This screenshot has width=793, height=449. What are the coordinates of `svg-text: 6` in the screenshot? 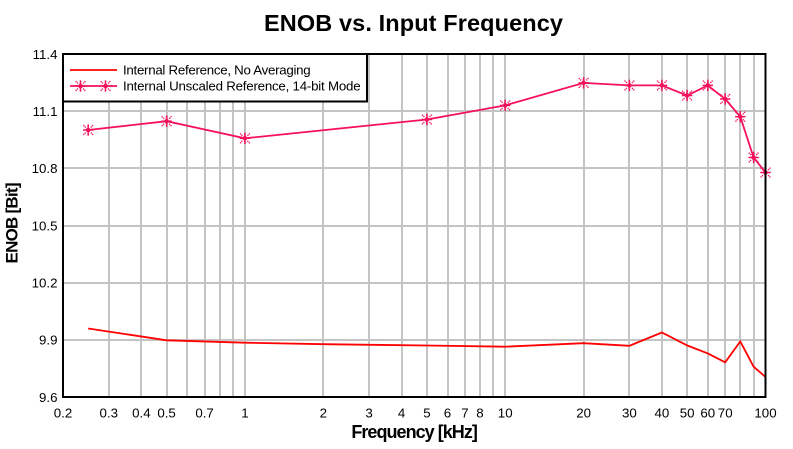 It's located at (447, 413).